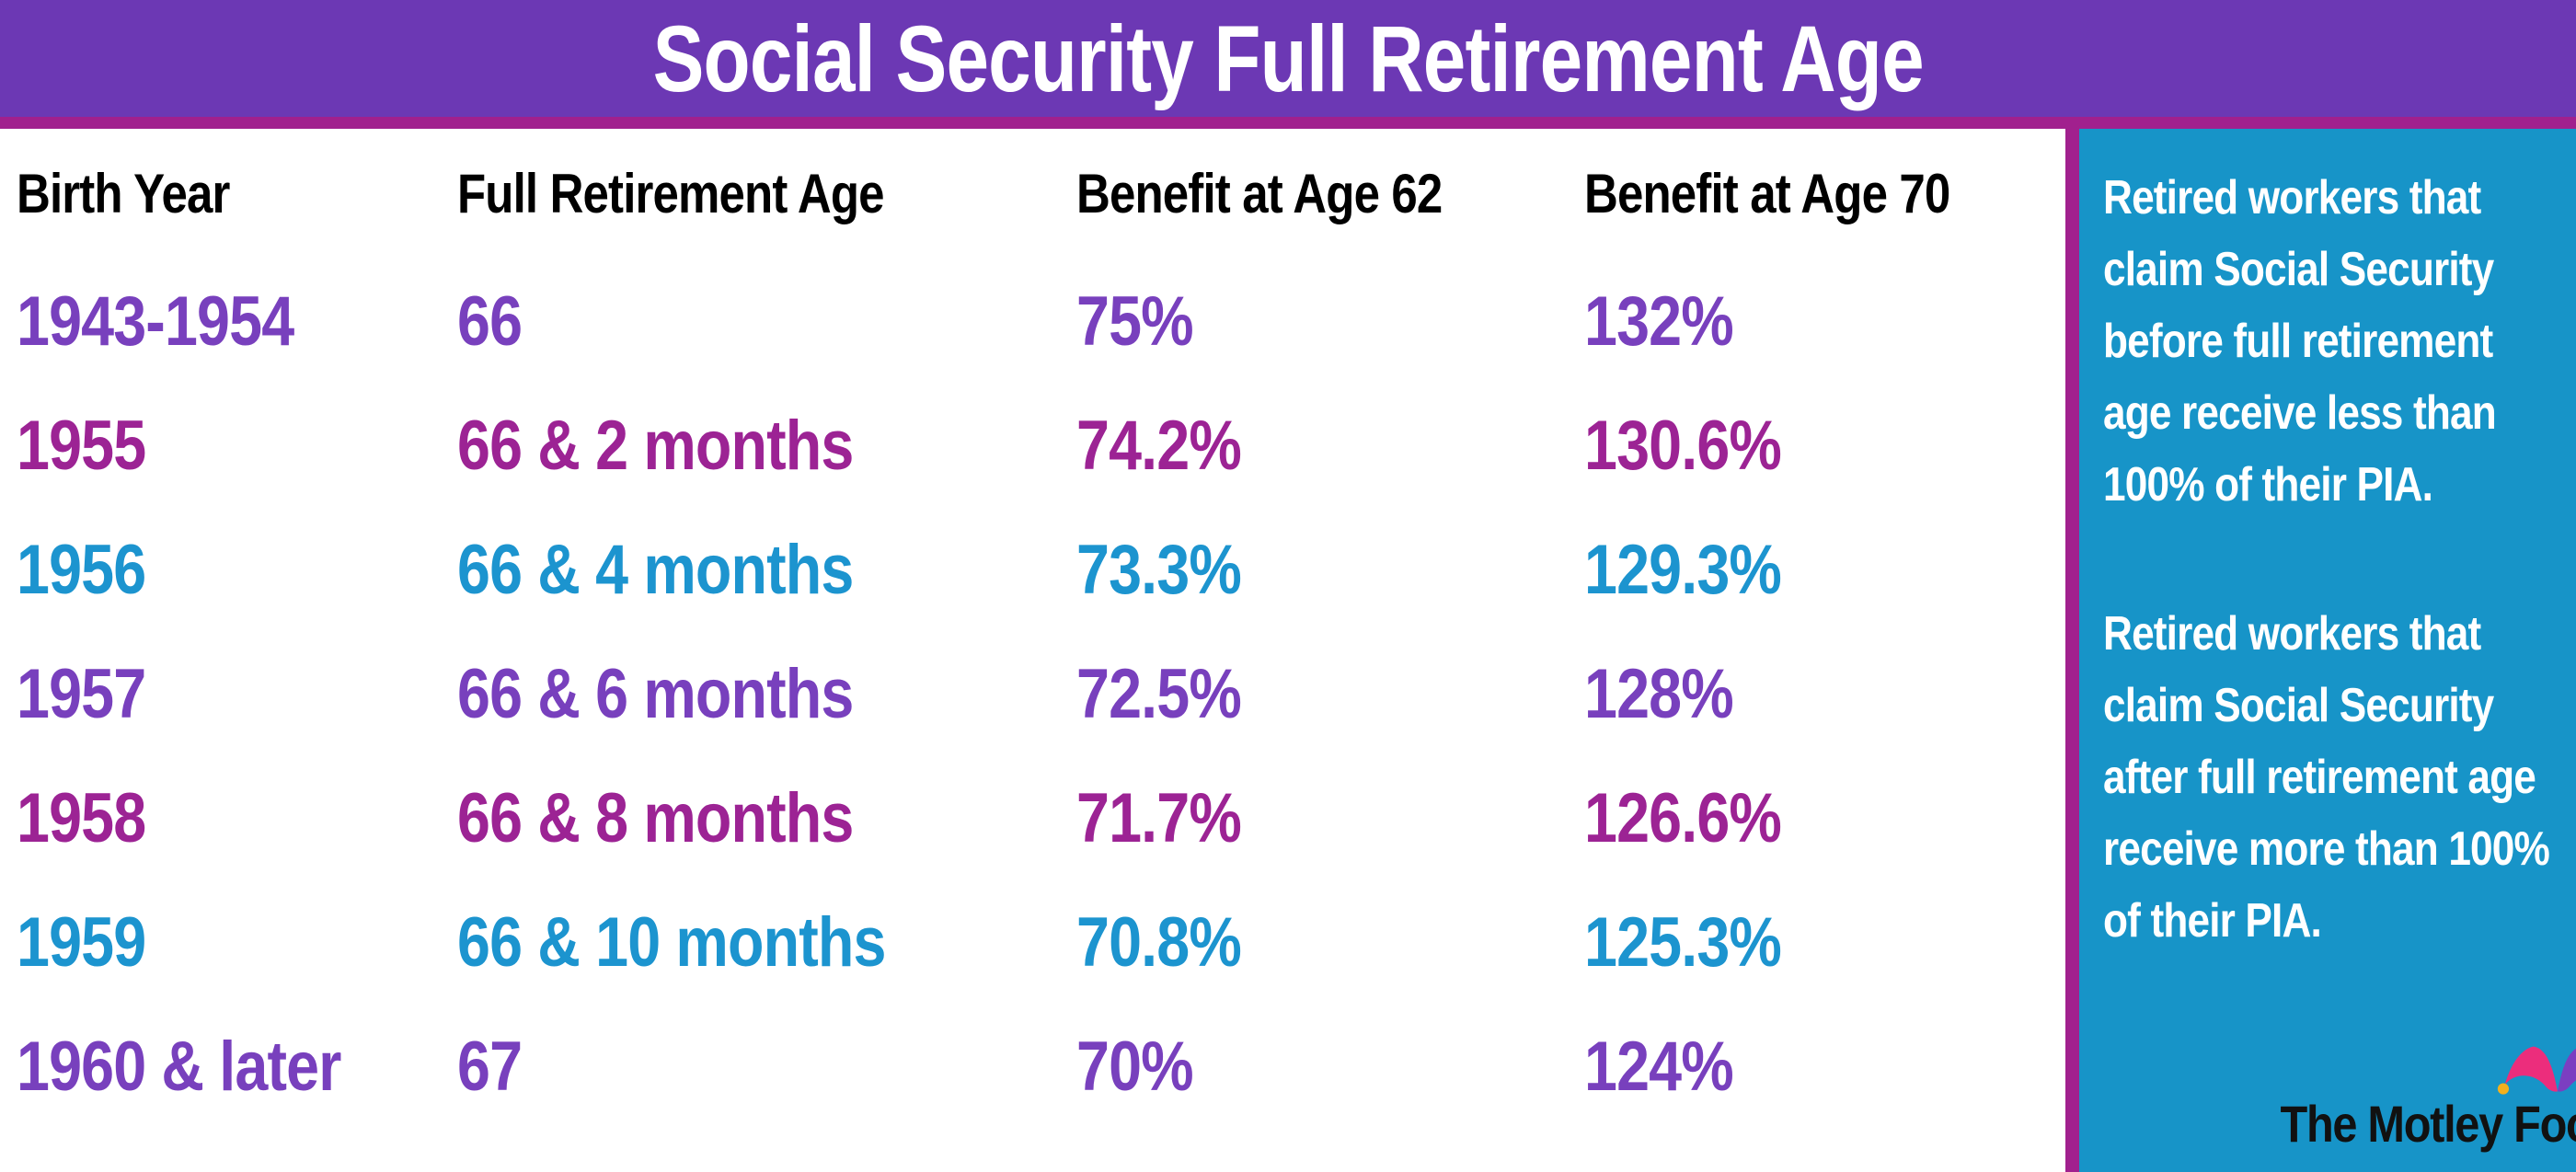 The image size is (2576, 1172). What do you see at coordinates (655, 817) in the screenshot?
I see `full-retirement-age-cell: 66 & 8 months` at bounding box center [655, 817].